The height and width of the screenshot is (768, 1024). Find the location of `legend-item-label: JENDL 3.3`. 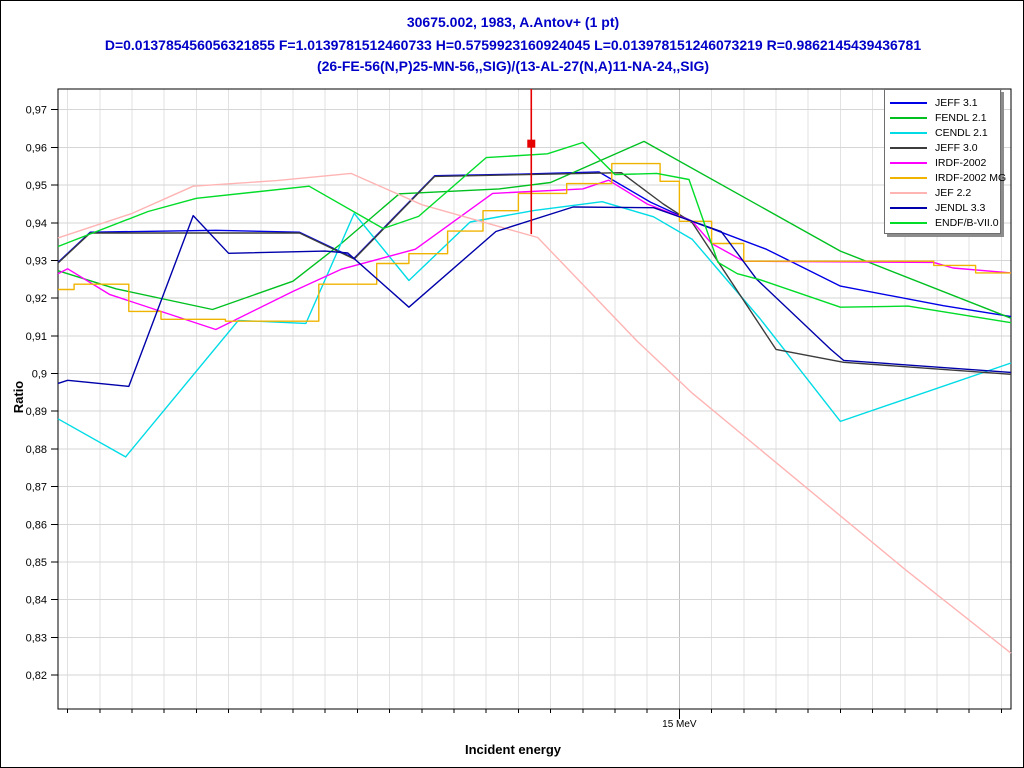

legend-item-label: JENDL 3.3 is located at coordinates (960, 207).